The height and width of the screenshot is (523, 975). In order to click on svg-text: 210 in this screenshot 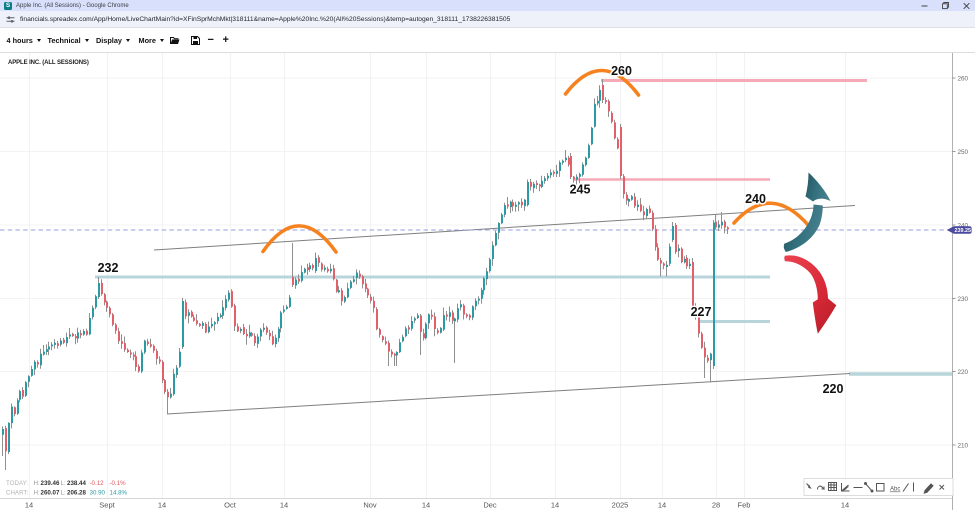, I will do `click(963, 446)`.